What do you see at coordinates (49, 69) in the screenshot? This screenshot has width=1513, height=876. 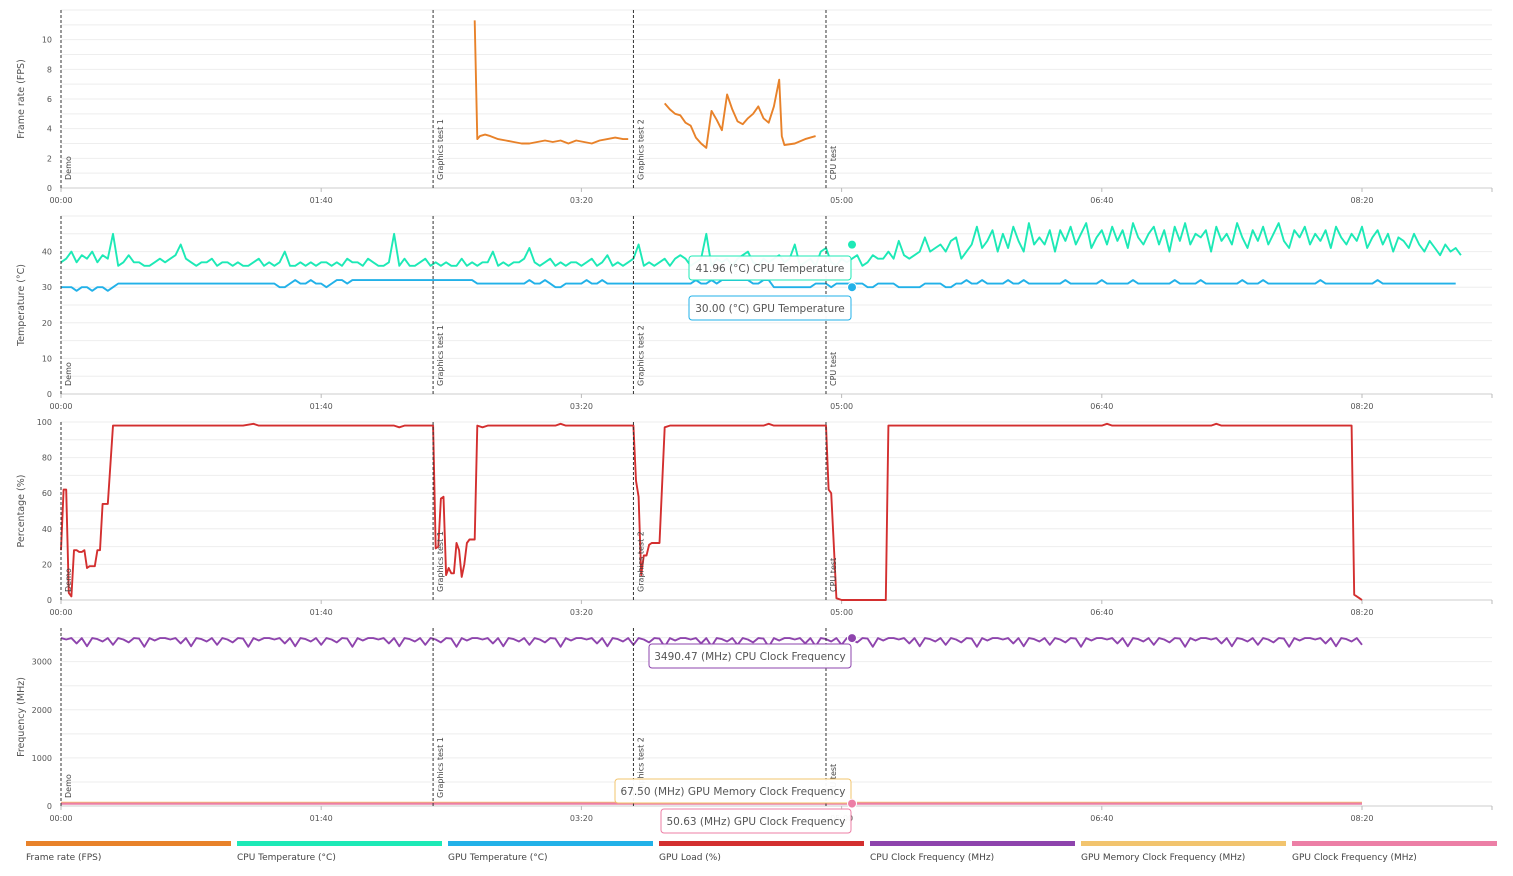 I see `y-tick-label: 8` at bounding box center [49, 69].